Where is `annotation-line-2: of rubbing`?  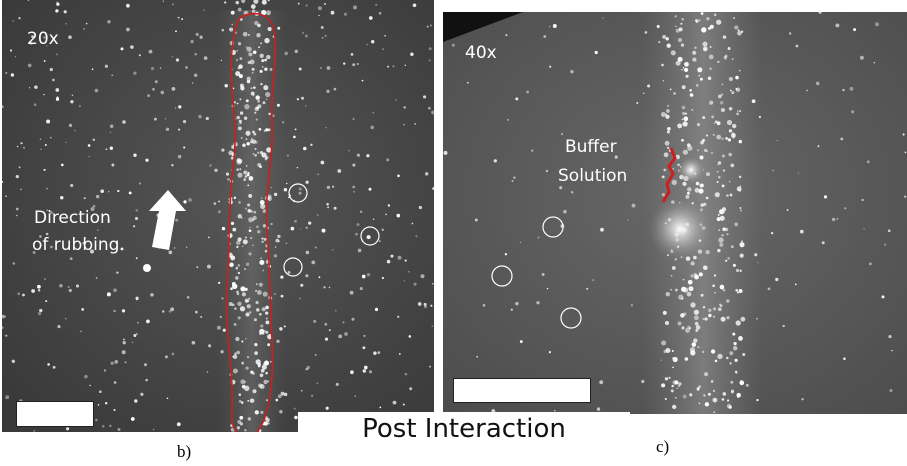 annotation-line-2: of rubbing is located at coordinates (76, 245).